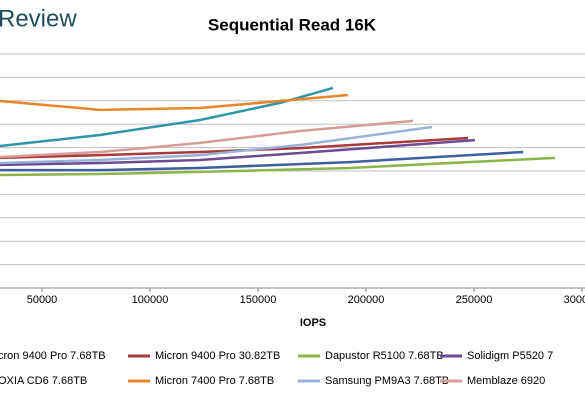 The height and width of the screenshot is (401, 585). What do you see at coordinates (574, 300) in the screenshot?
I see `x-tick-label: 300000` at bounding box center [574, 300].